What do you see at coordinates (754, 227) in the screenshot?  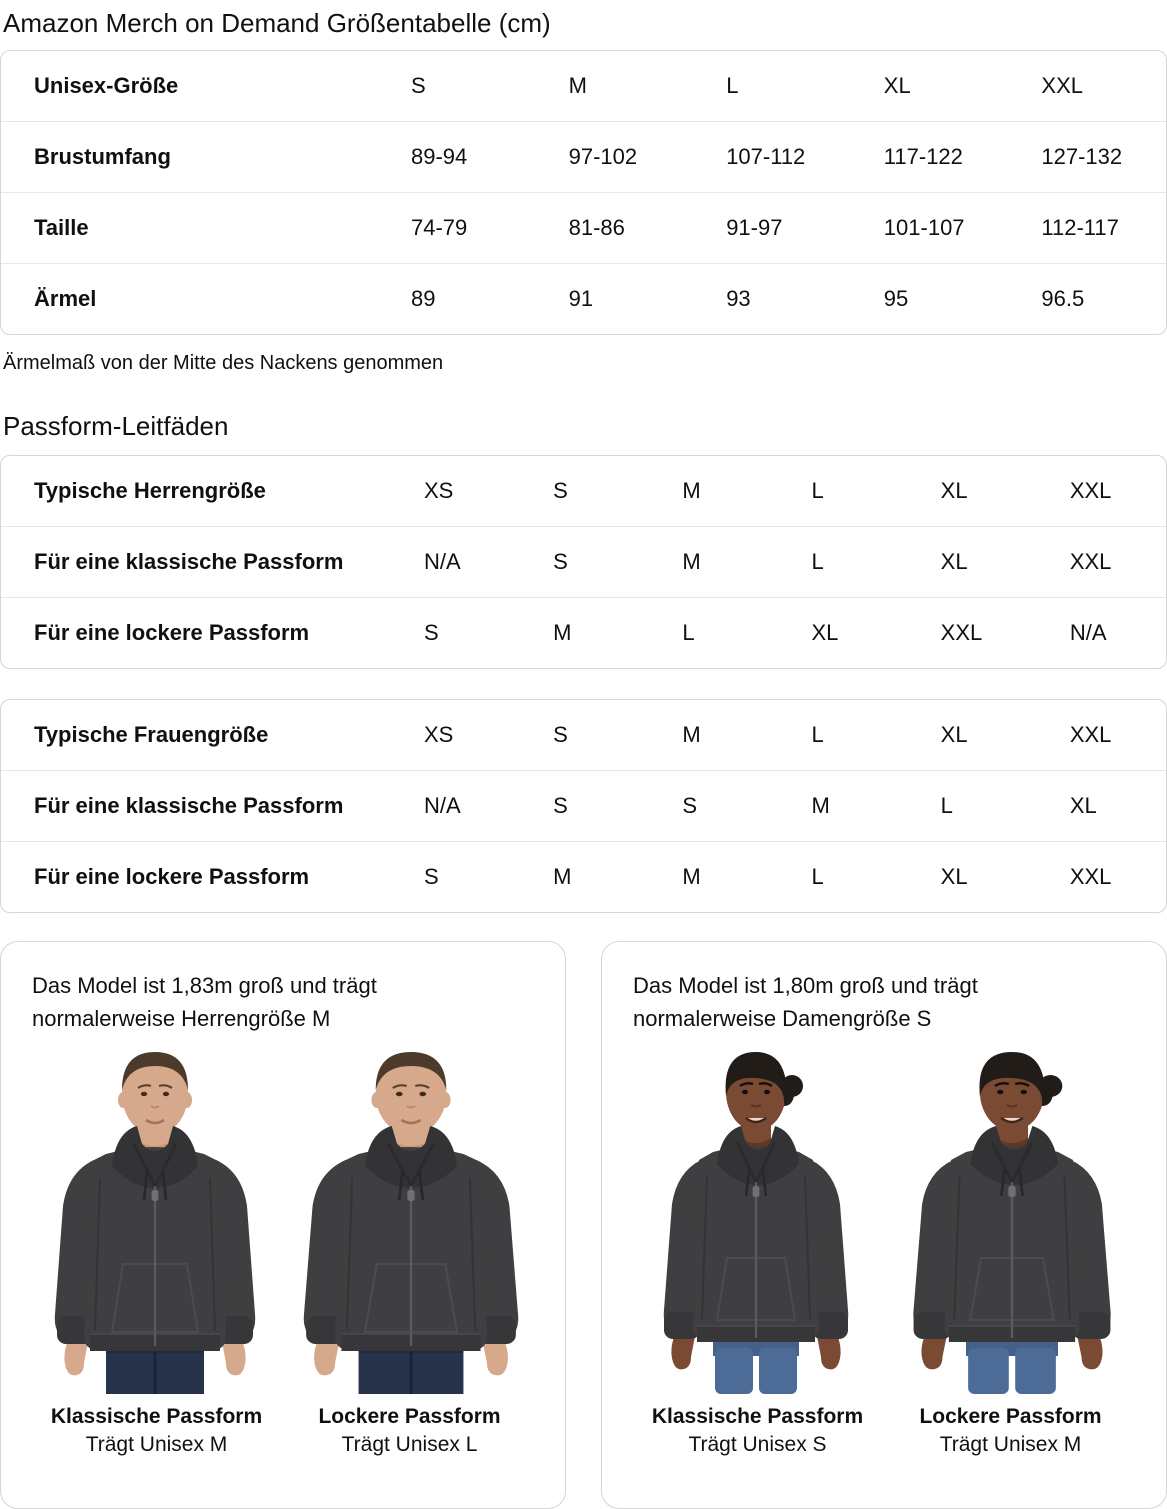 I see `table-cell: 91-97` at bounding box center [754, 227].